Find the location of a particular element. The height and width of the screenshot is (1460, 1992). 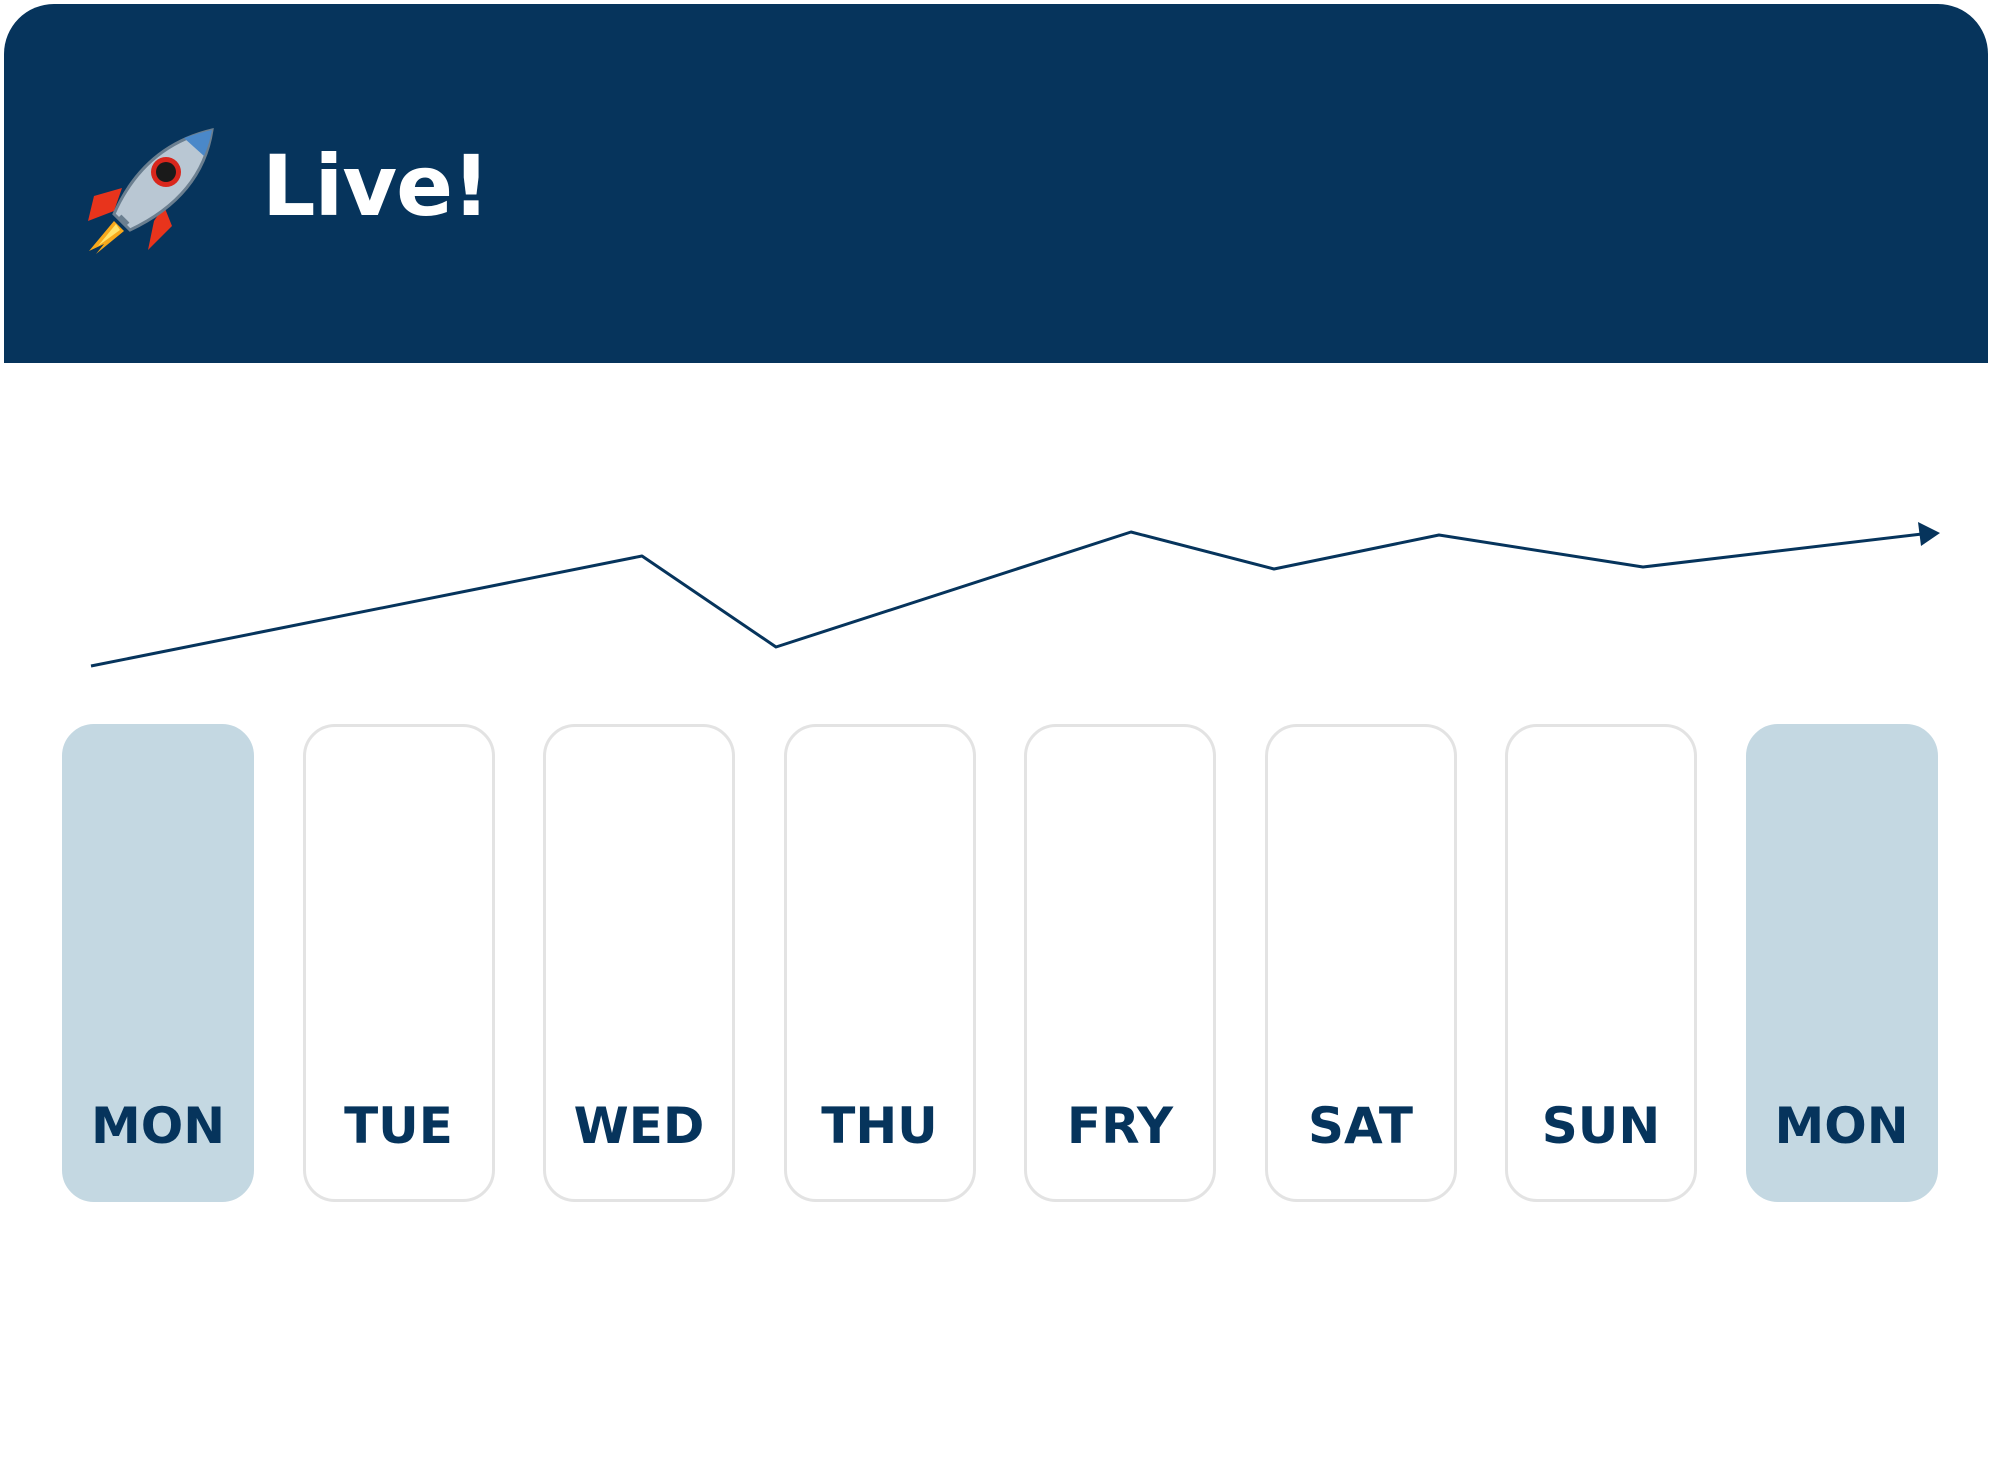

day-label: THU is located at coordinates (879, 1126).